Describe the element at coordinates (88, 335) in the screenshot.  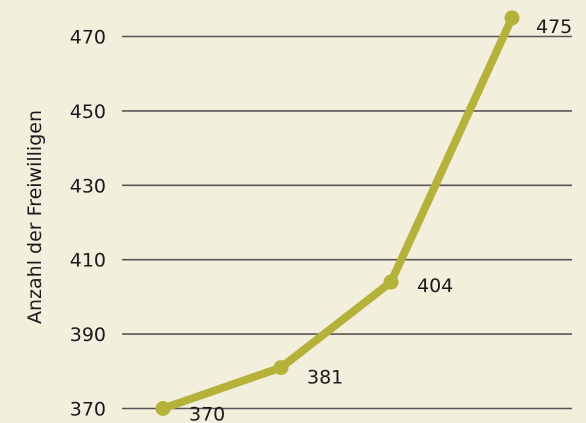
I see `y-tick-label: 390` at that location.